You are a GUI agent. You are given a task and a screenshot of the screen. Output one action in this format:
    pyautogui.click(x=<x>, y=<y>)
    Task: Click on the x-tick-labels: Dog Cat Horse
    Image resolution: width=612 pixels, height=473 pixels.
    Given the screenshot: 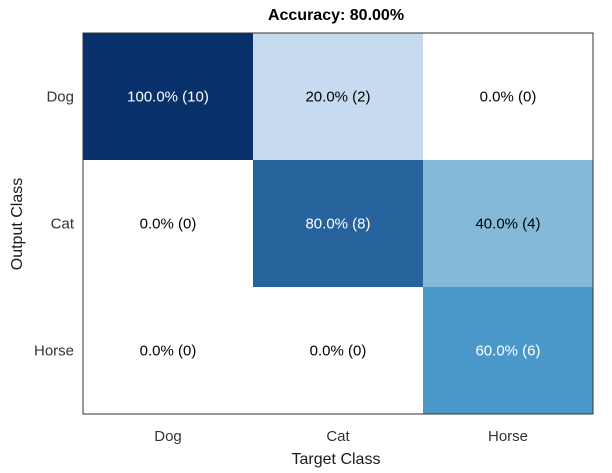 What is the action you would take?
    pyautogui.click(x=341, y=436)
    